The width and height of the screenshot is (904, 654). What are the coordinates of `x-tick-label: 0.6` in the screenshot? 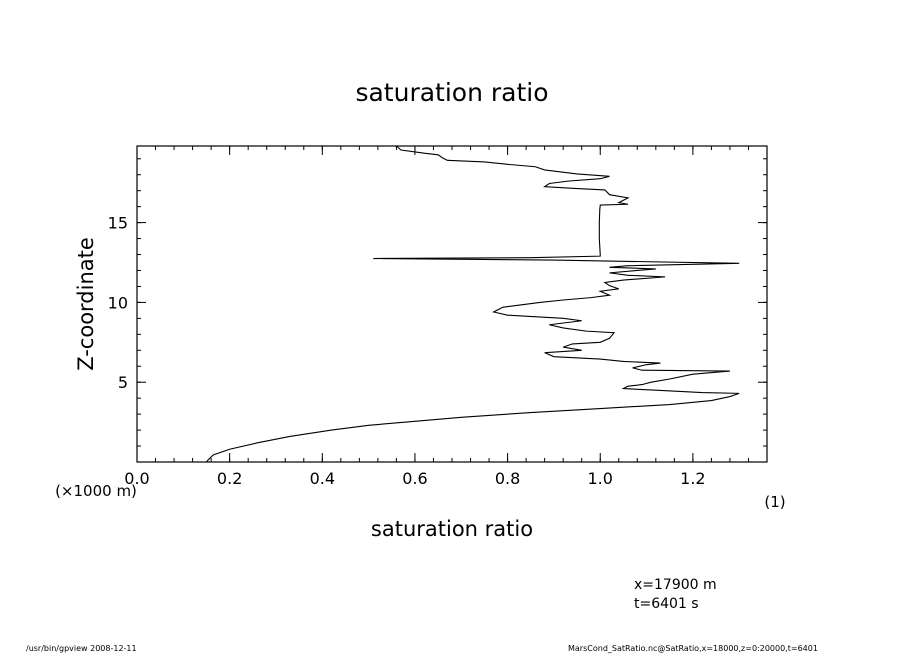 It's located at (414, 478).